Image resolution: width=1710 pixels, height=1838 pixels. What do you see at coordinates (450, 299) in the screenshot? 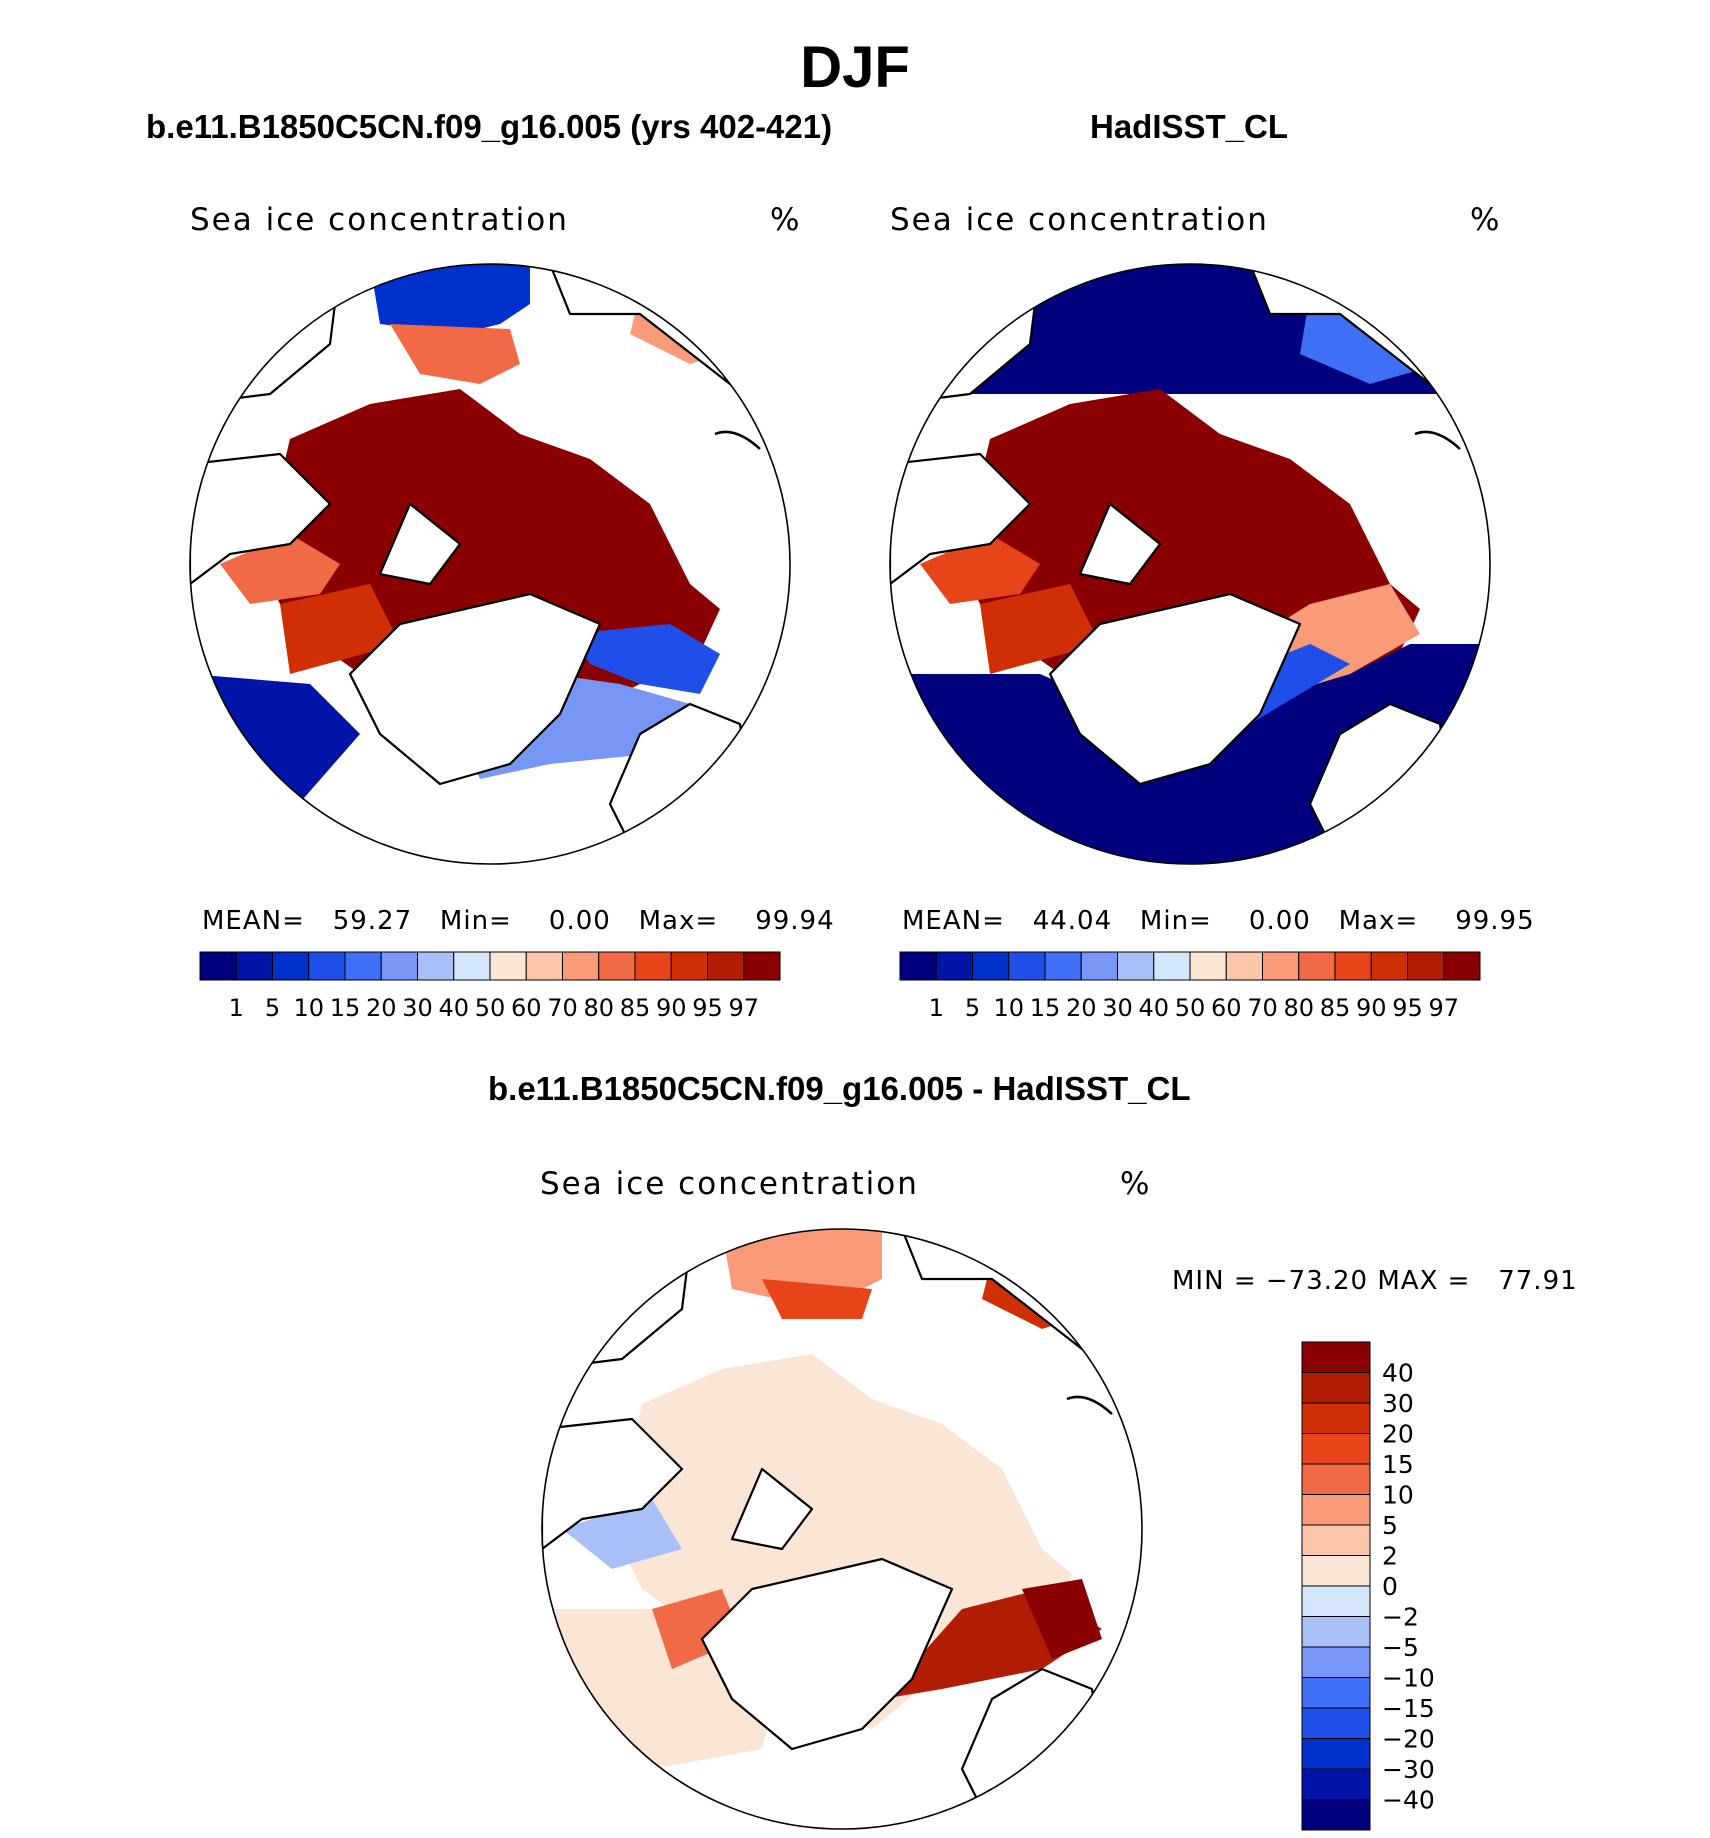
I see `bering-ice` at bounding box center [450, 299].